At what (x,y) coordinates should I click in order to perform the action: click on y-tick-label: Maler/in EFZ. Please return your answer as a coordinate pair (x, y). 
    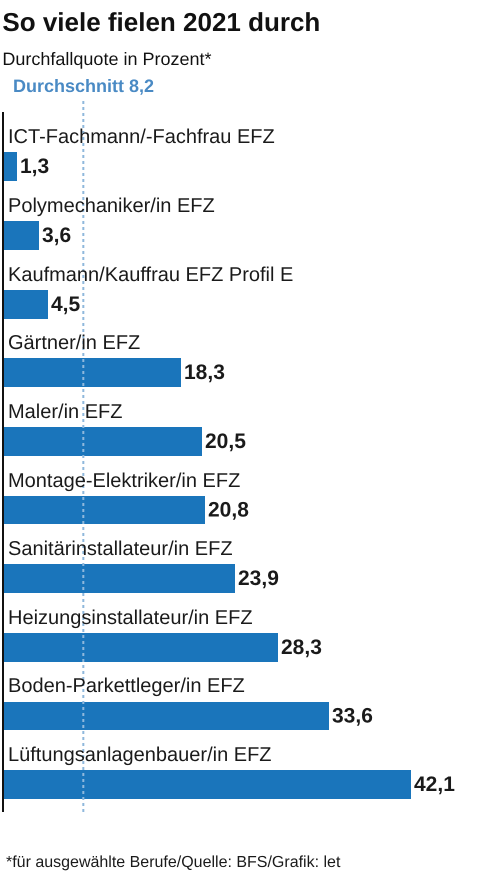
    Looking at the image, I should click on (65, 412).